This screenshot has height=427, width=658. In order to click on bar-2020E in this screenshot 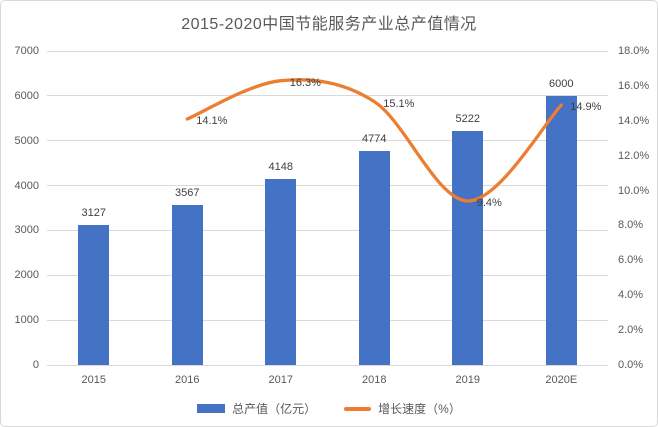, I will do `click(561, 230)`.